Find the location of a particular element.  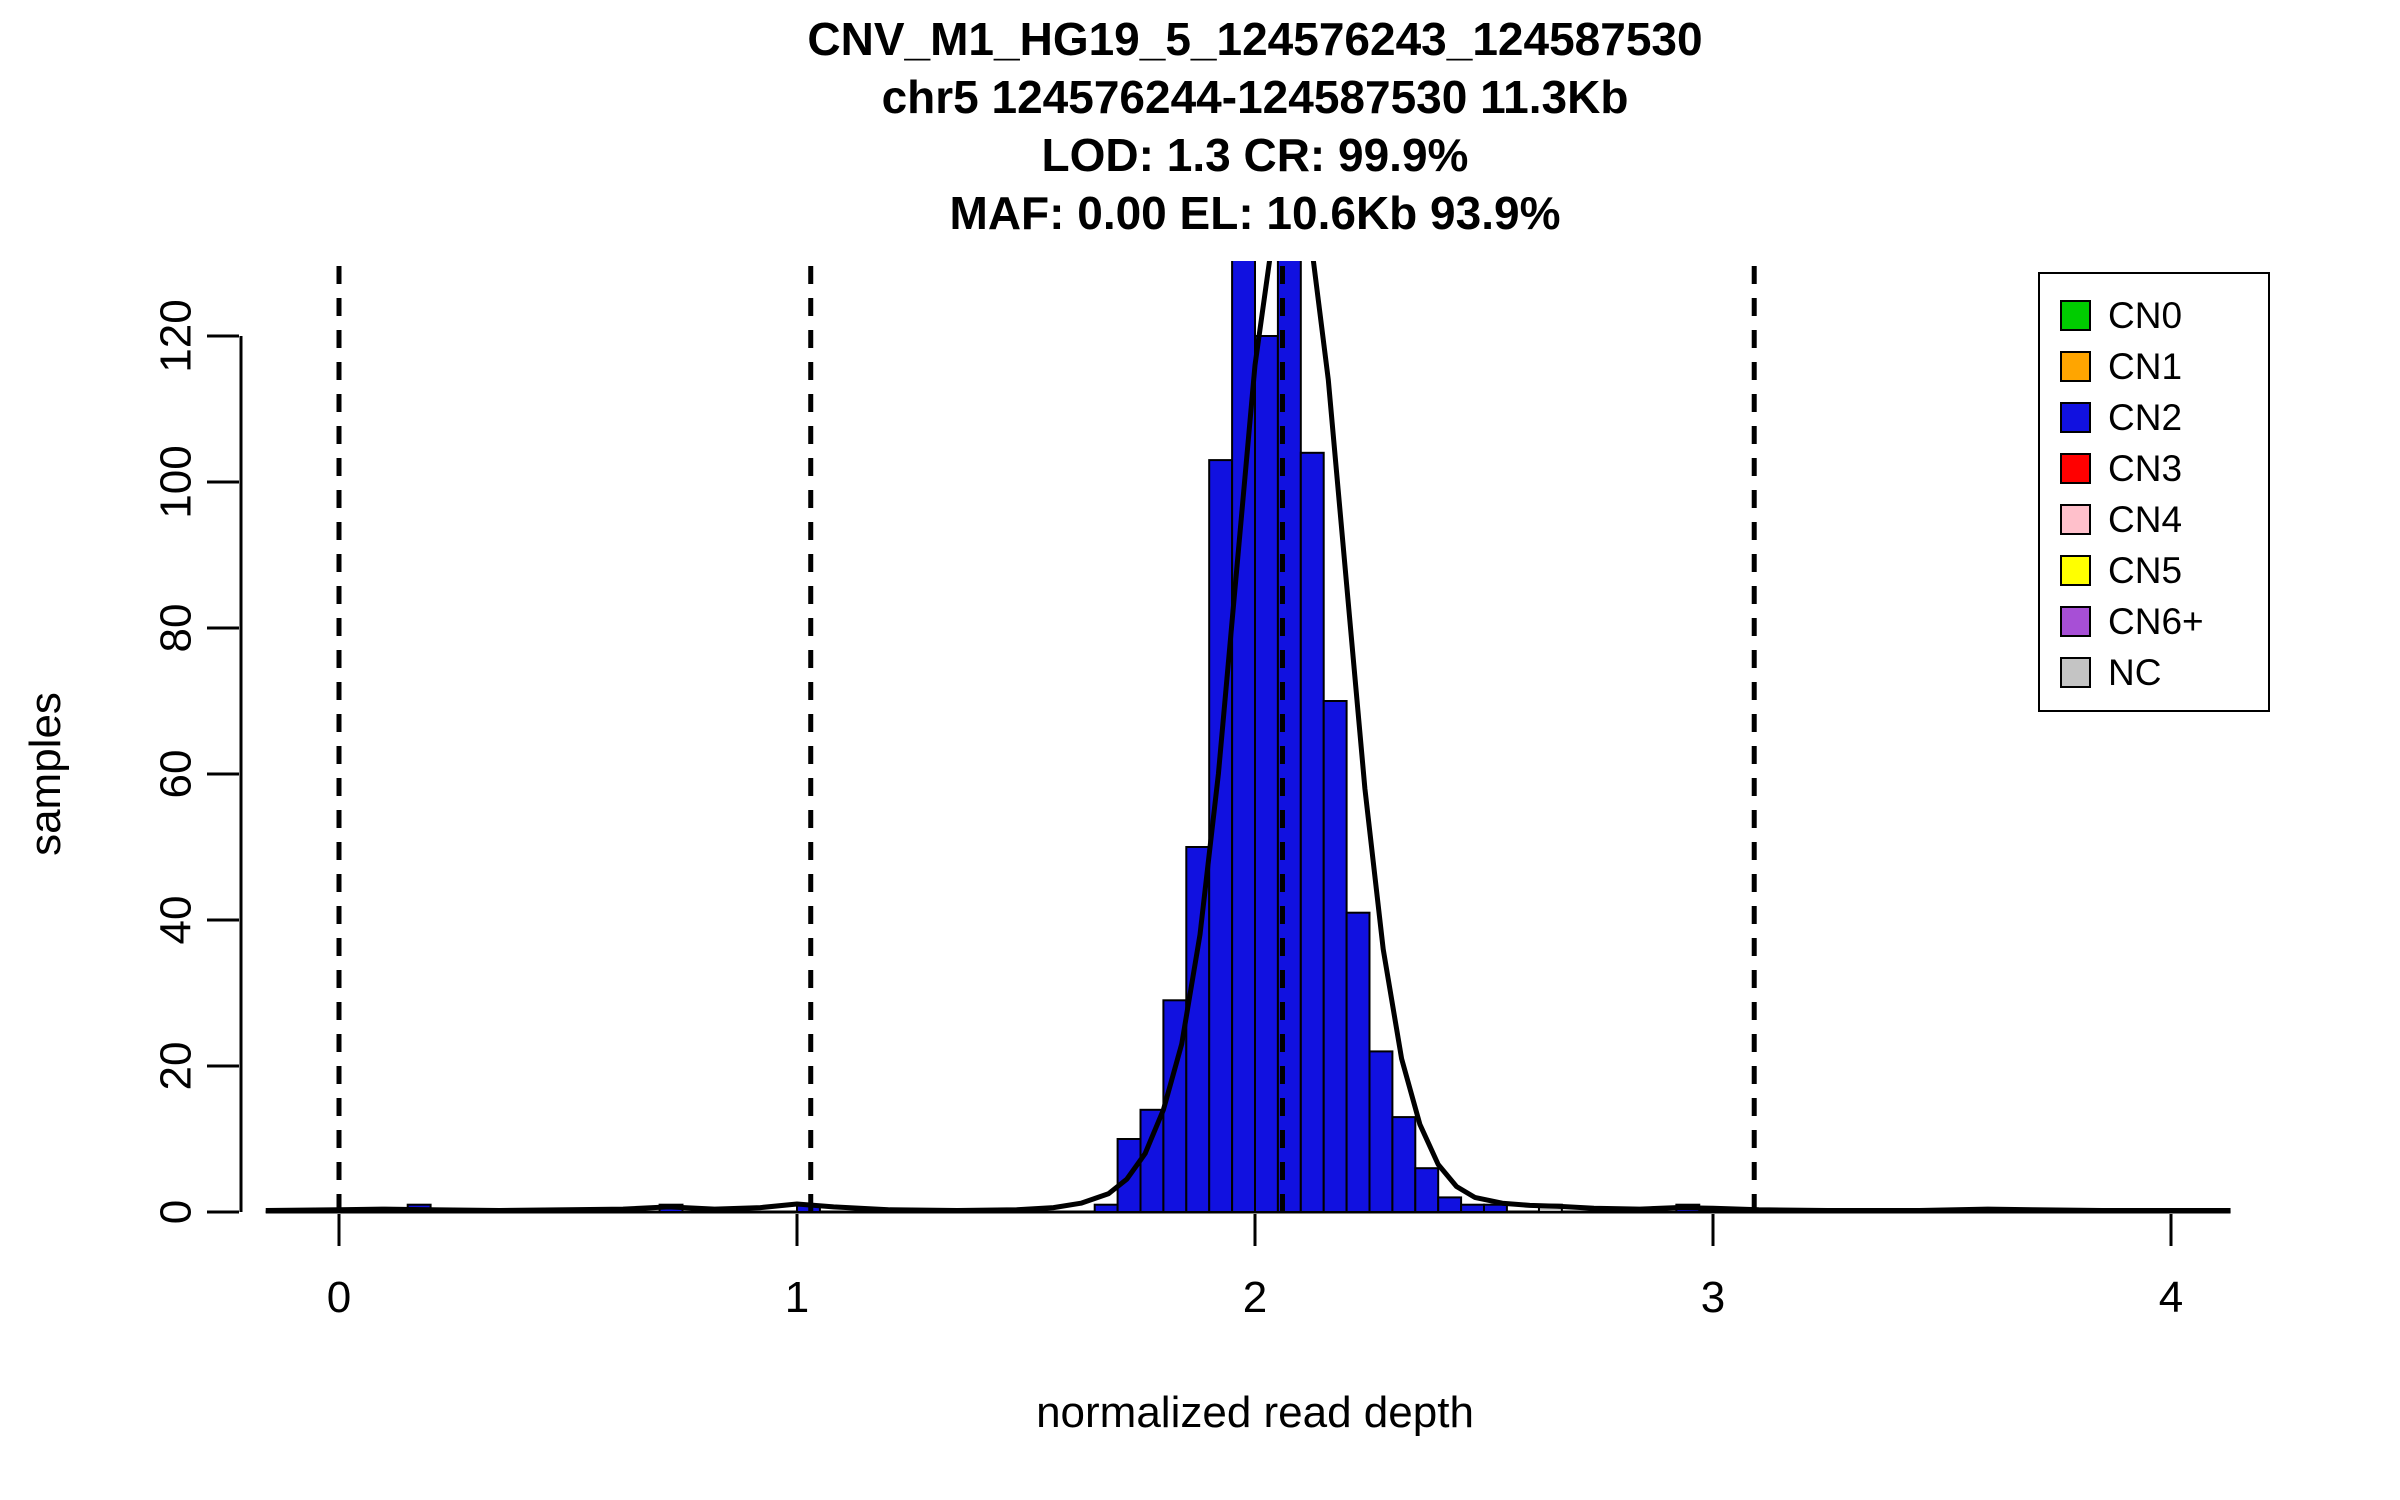

legend-item-cn0: CN0 is located at coordinates (2164, 315).